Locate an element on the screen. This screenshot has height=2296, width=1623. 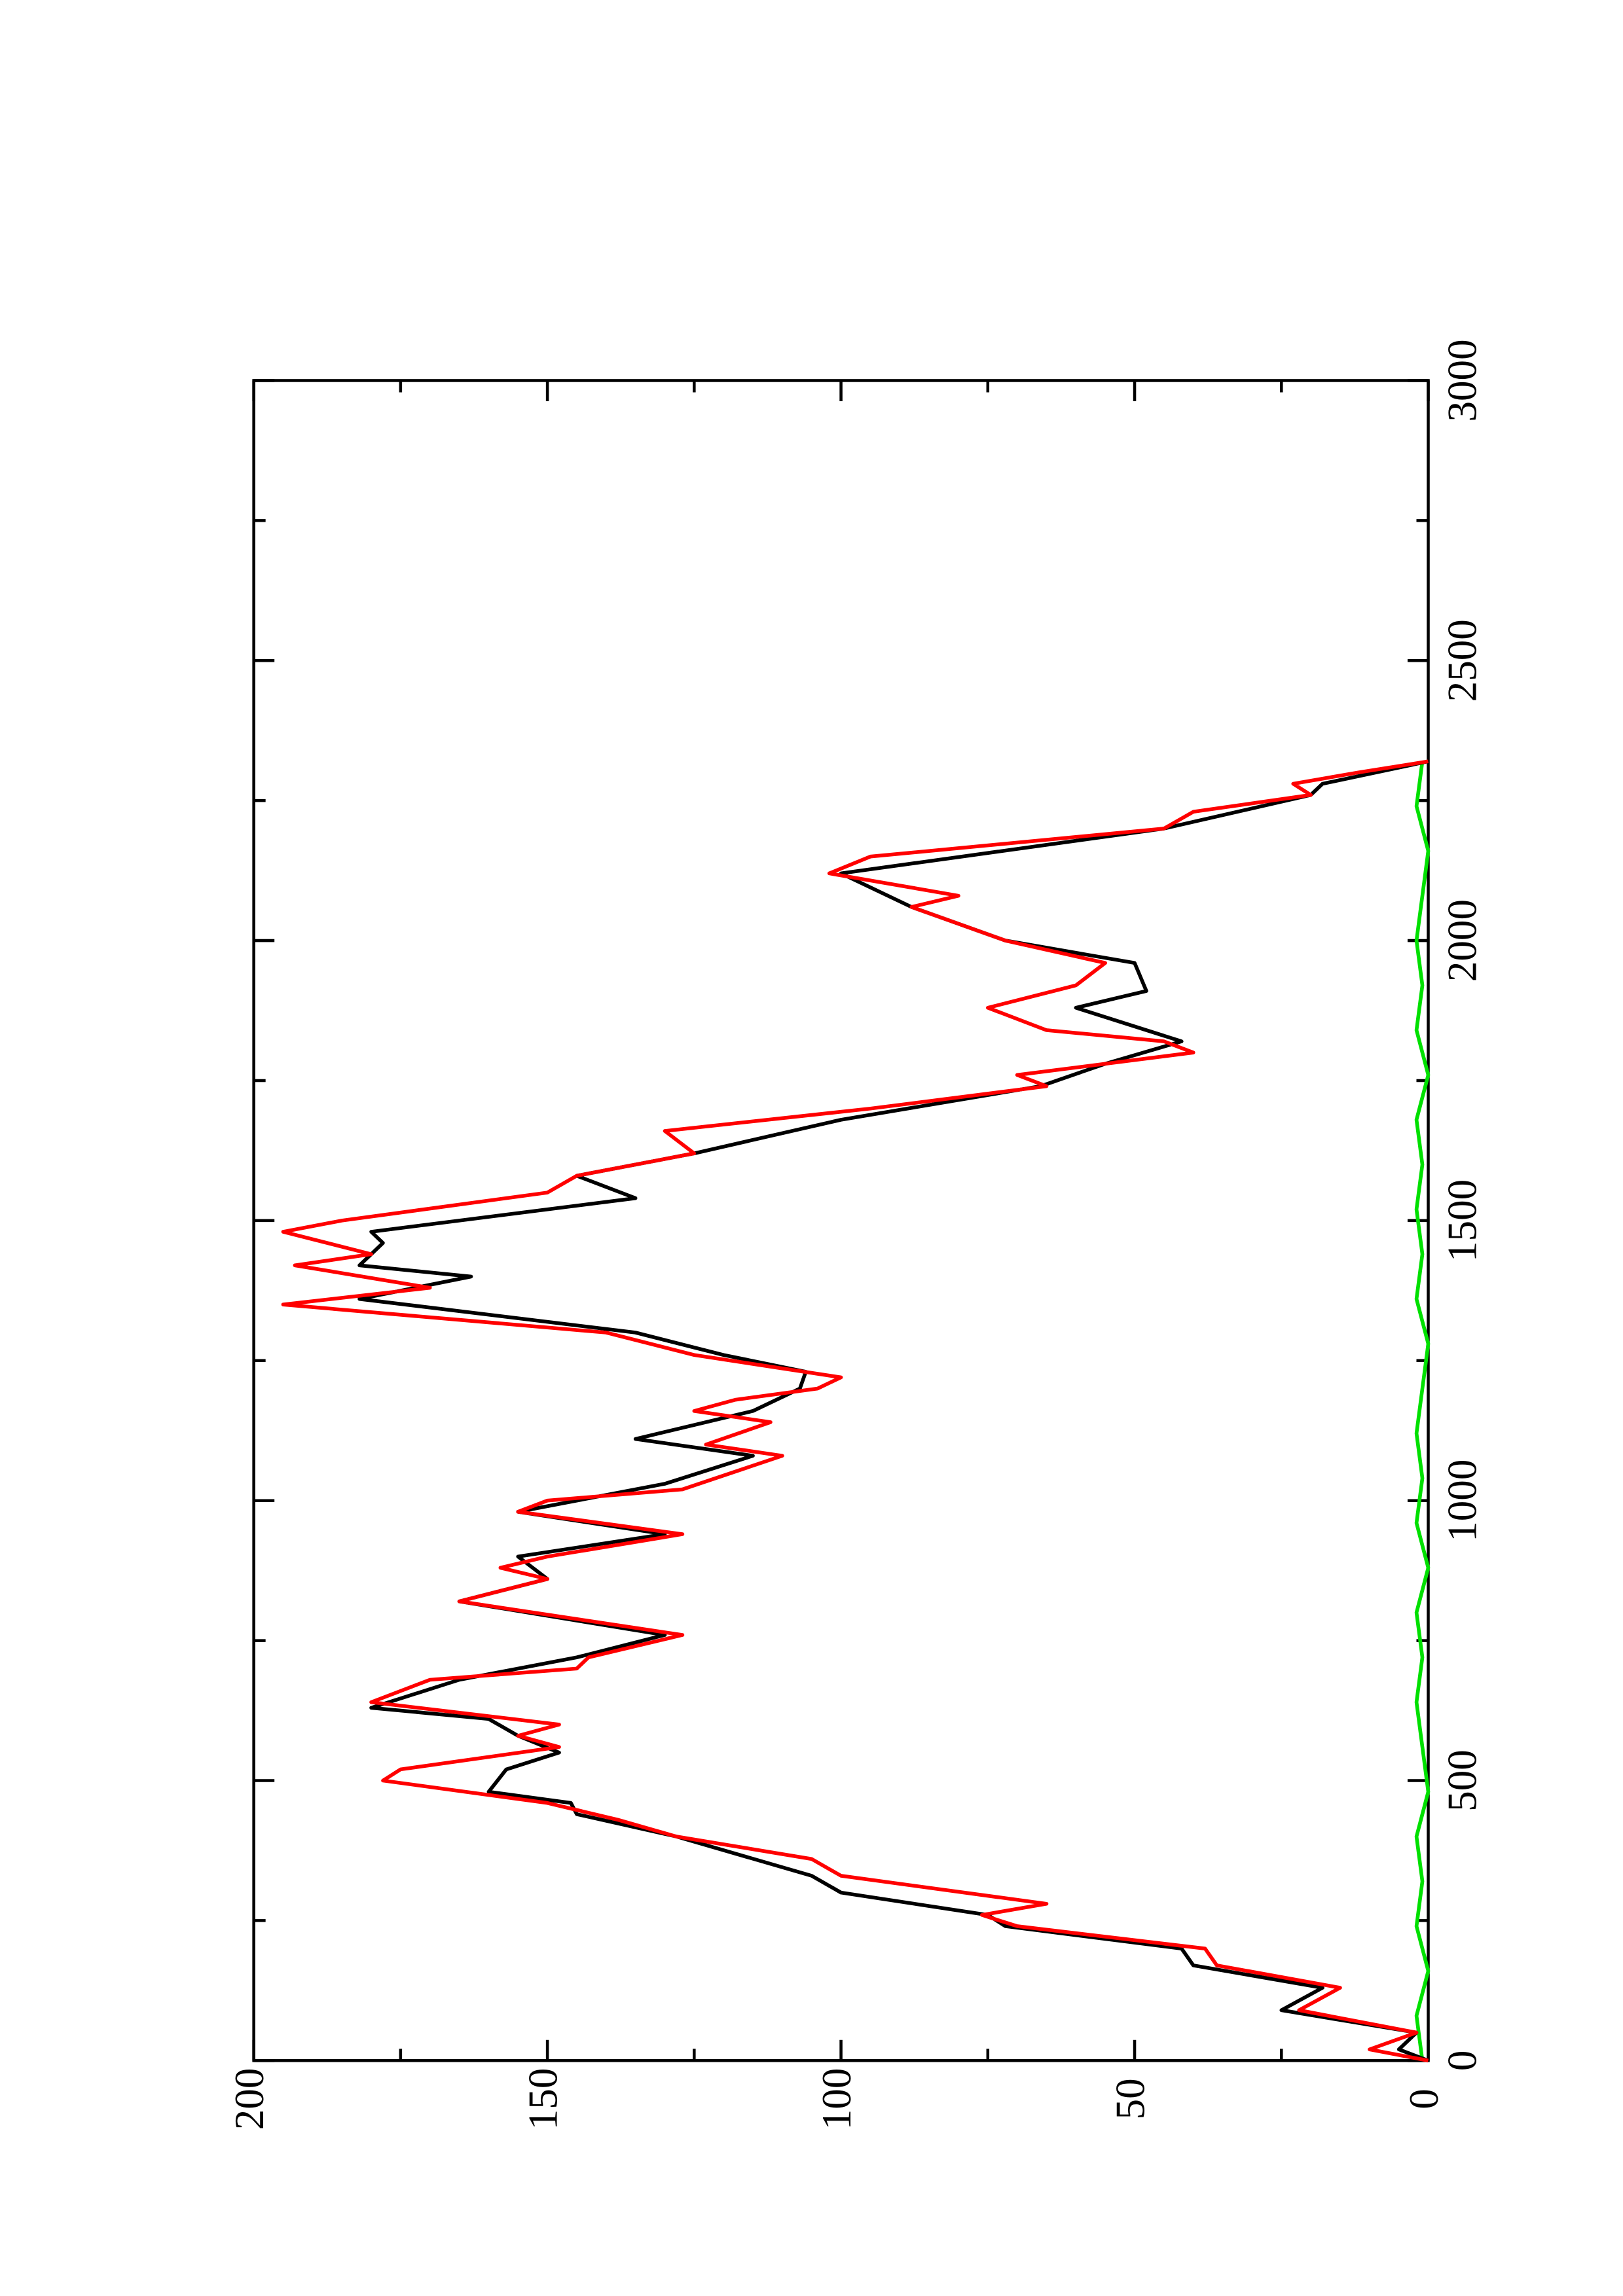
y-tick-label: 100 is located at coordinates (837, 2099).